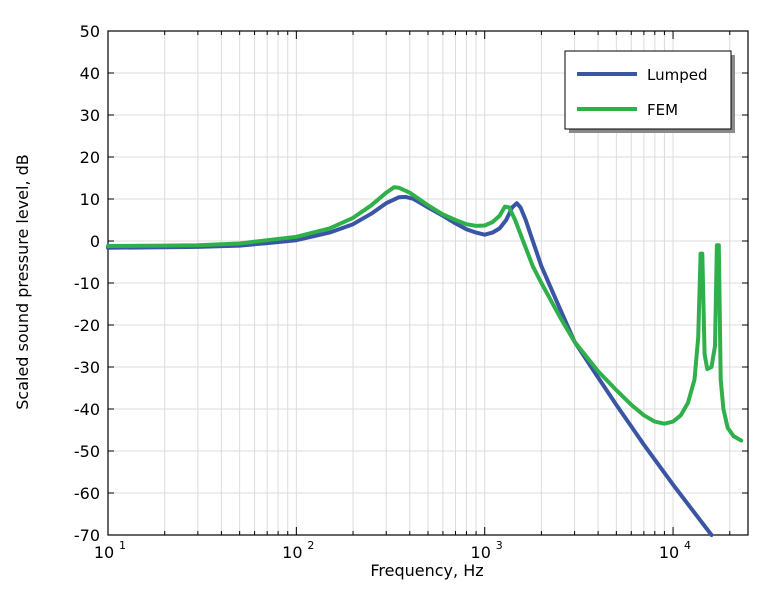  I want to click on legend: Lumped FEM, so click(649, 91).